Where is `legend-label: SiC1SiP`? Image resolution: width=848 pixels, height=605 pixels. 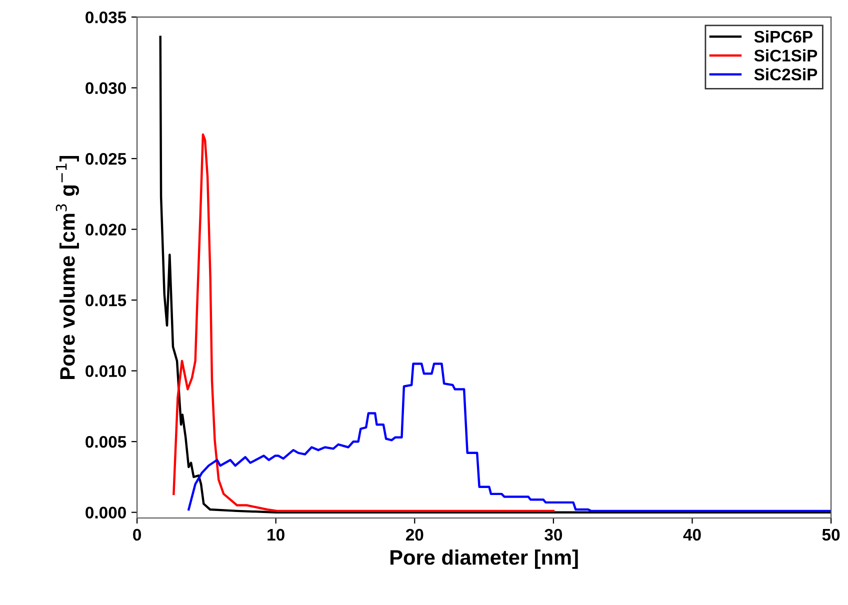
legend-label: SiC1SiP is located at coordinates (786, 55).